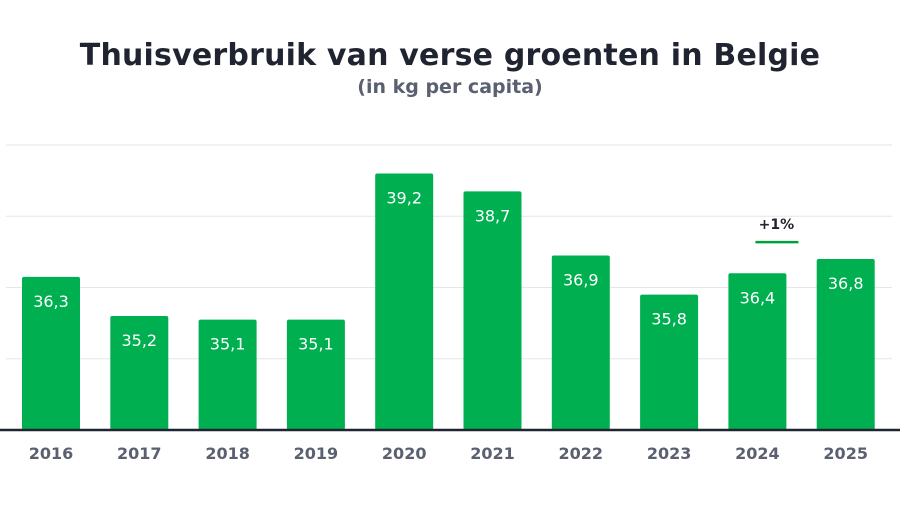 This screenshot has width=900, height=507. I want to click on x-tick-label: 2017, so click(139, 453).